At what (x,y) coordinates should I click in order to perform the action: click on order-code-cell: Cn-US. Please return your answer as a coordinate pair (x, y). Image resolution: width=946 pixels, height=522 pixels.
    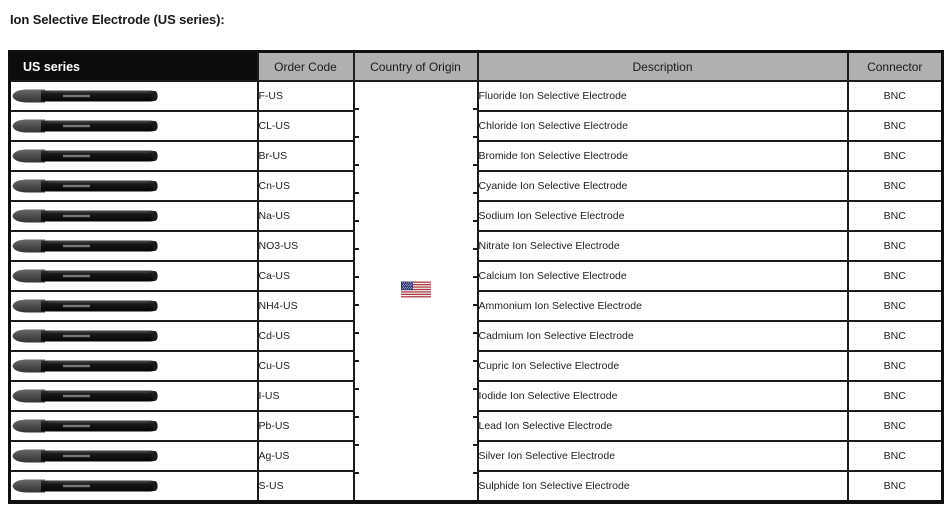
    Looking at the image, I should click on (305, 186).